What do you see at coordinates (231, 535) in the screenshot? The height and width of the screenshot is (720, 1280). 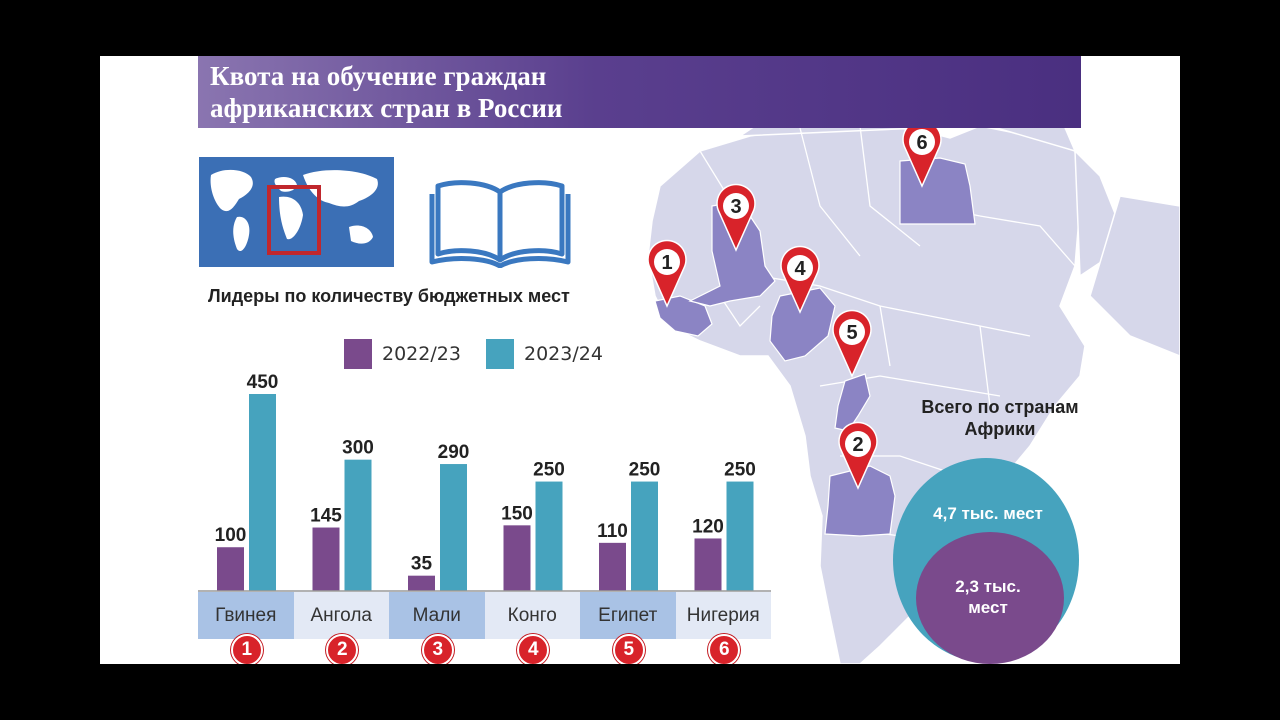 I see `bar-value-label: 100` at bounding box center [231, 535].